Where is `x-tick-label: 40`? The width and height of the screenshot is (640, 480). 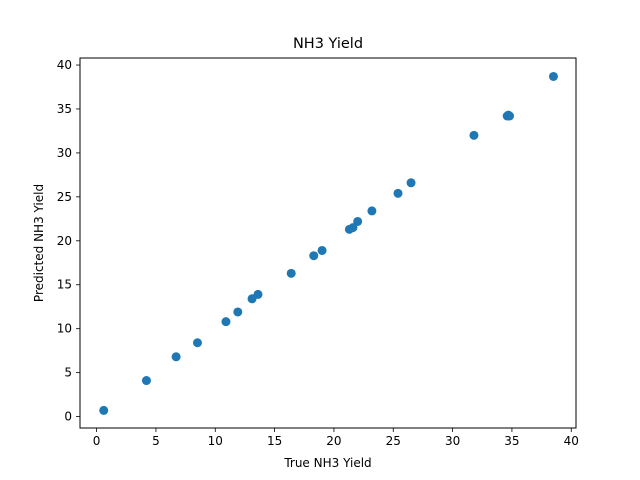 x-tick-label: 40 is located at coordinates (571, 441).